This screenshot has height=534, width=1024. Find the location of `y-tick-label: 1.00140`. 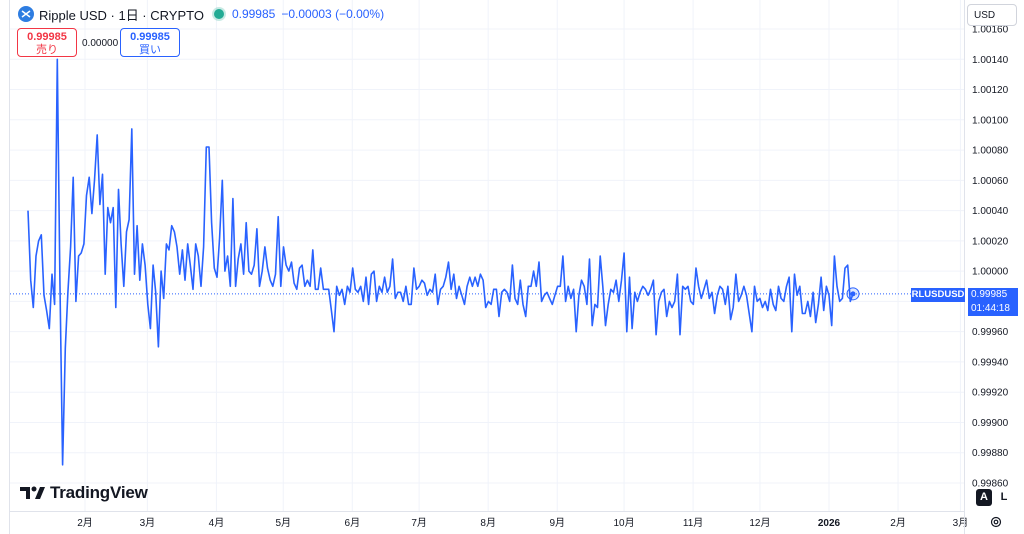

y-tick-label: 1.00140 is located at coordinates (990, 60).